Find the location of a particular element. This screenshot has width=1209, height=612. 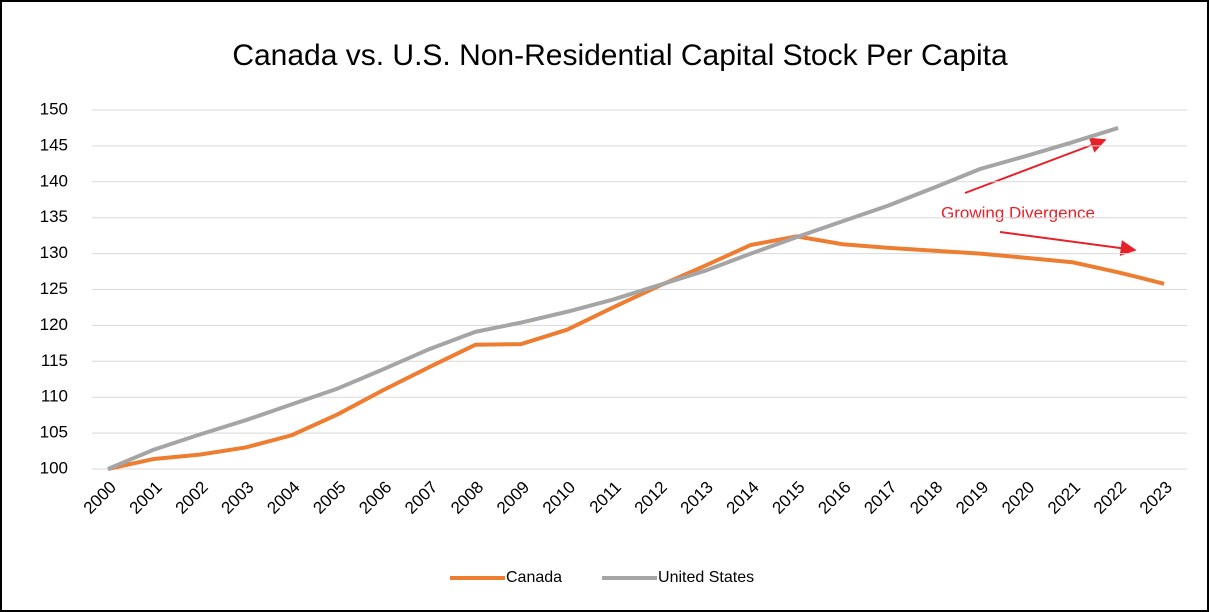

x-tick-label: 2012 is located at coordinates (651, 498).